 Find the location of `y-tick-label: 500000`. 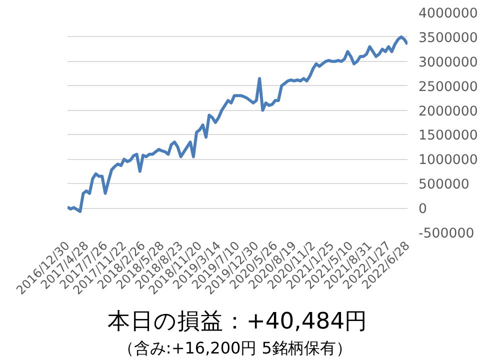

y-tick-label: 500000 is located at coordinates (444, 185).